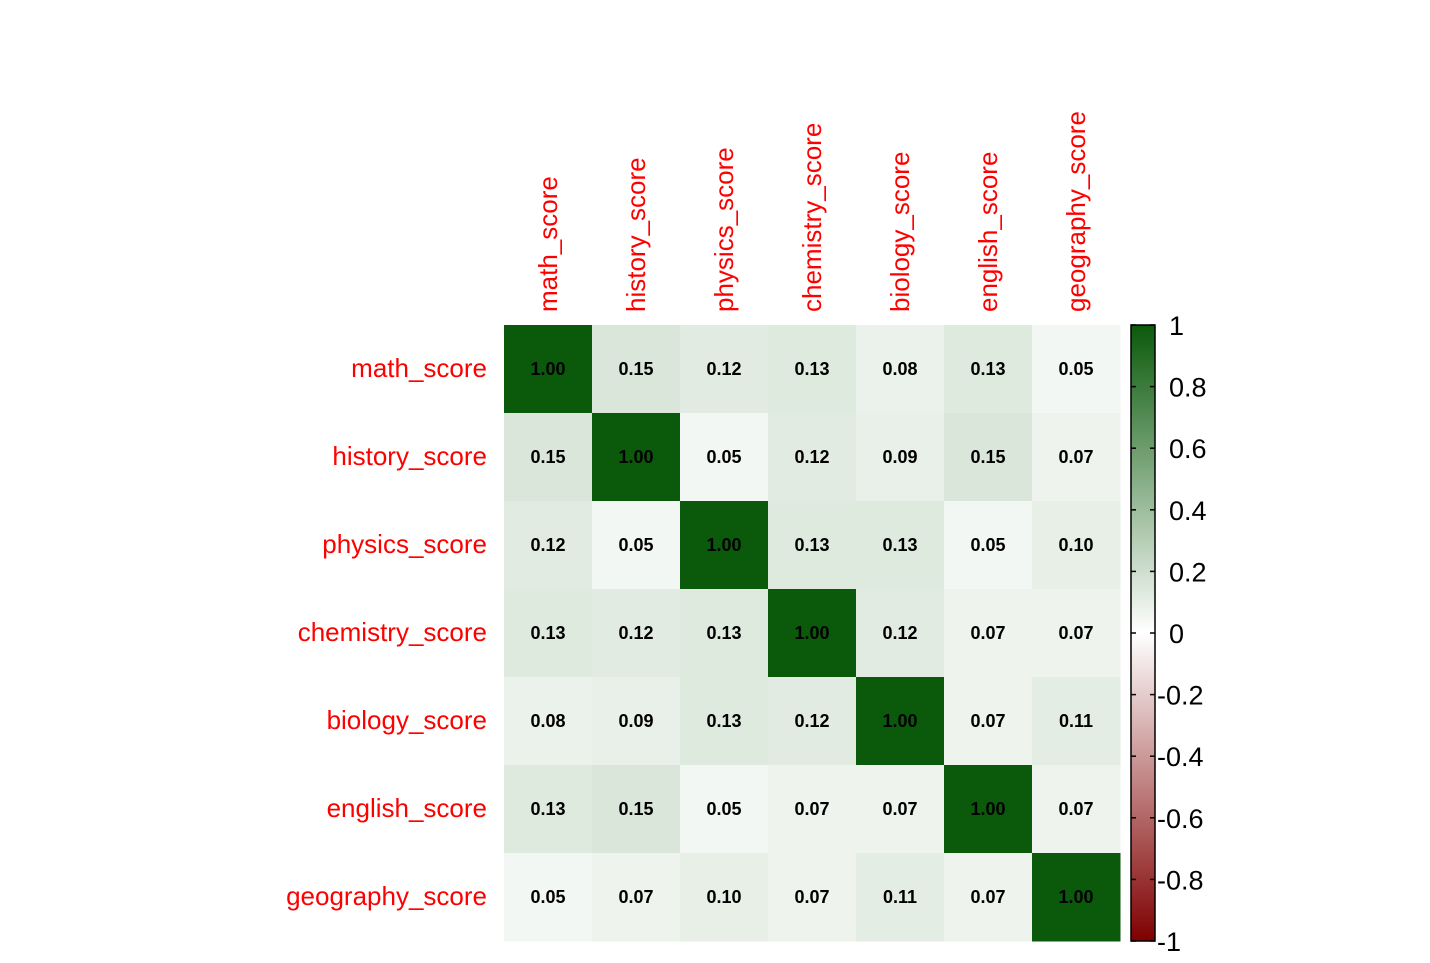  I want to click on colorbar-tick-label: -0.2, so click(1180, 696).